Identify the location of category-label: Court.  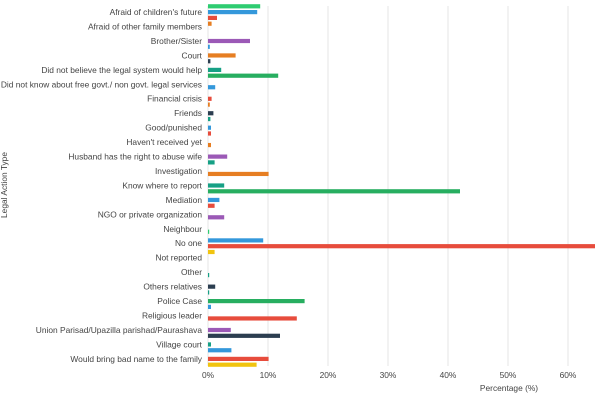
(192, 55).